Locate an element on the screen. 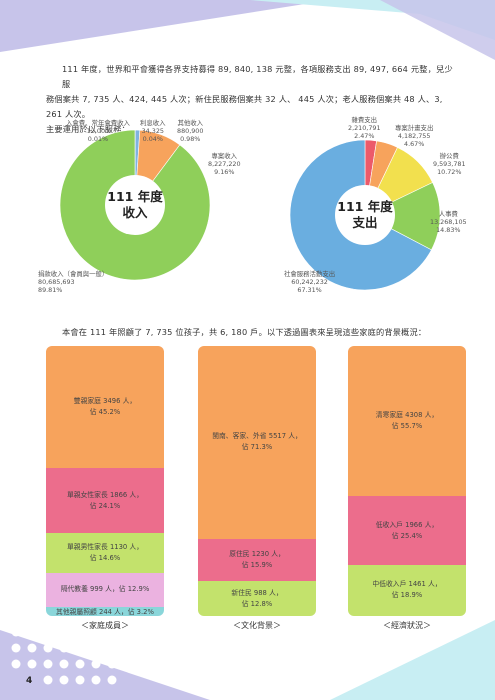 This screenshot has height=700, width=495. expense-label-project-name: 專案計畫支出 is located at coordinates (414, 128).